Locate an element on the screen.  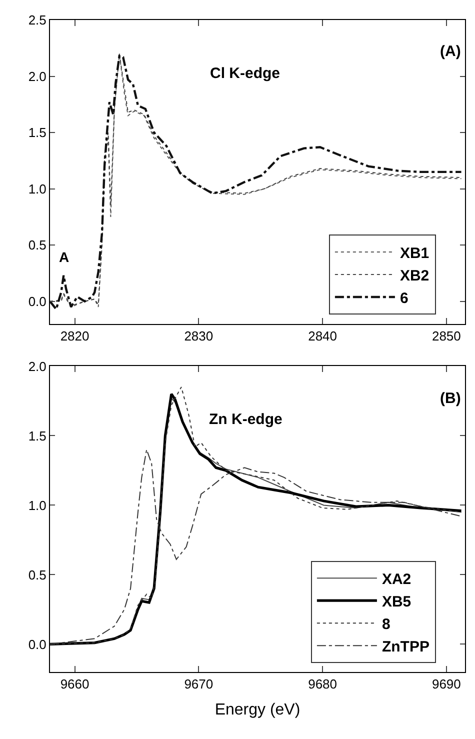
x-axis-title: Energy (eV) is located at coordinates (257, 709).